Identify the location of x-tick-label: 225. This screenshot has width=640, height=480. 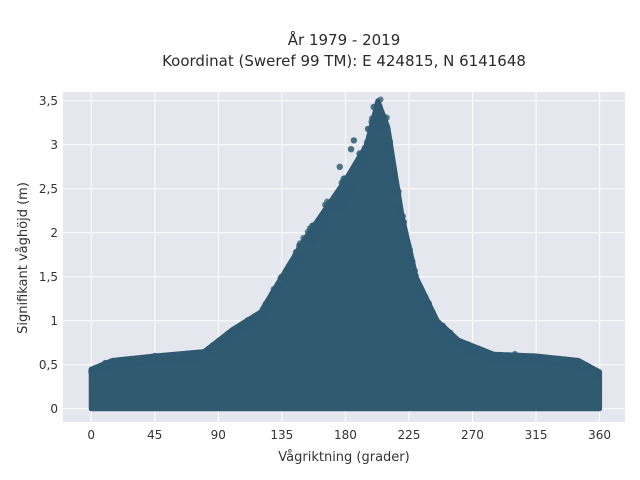
(409, 435).